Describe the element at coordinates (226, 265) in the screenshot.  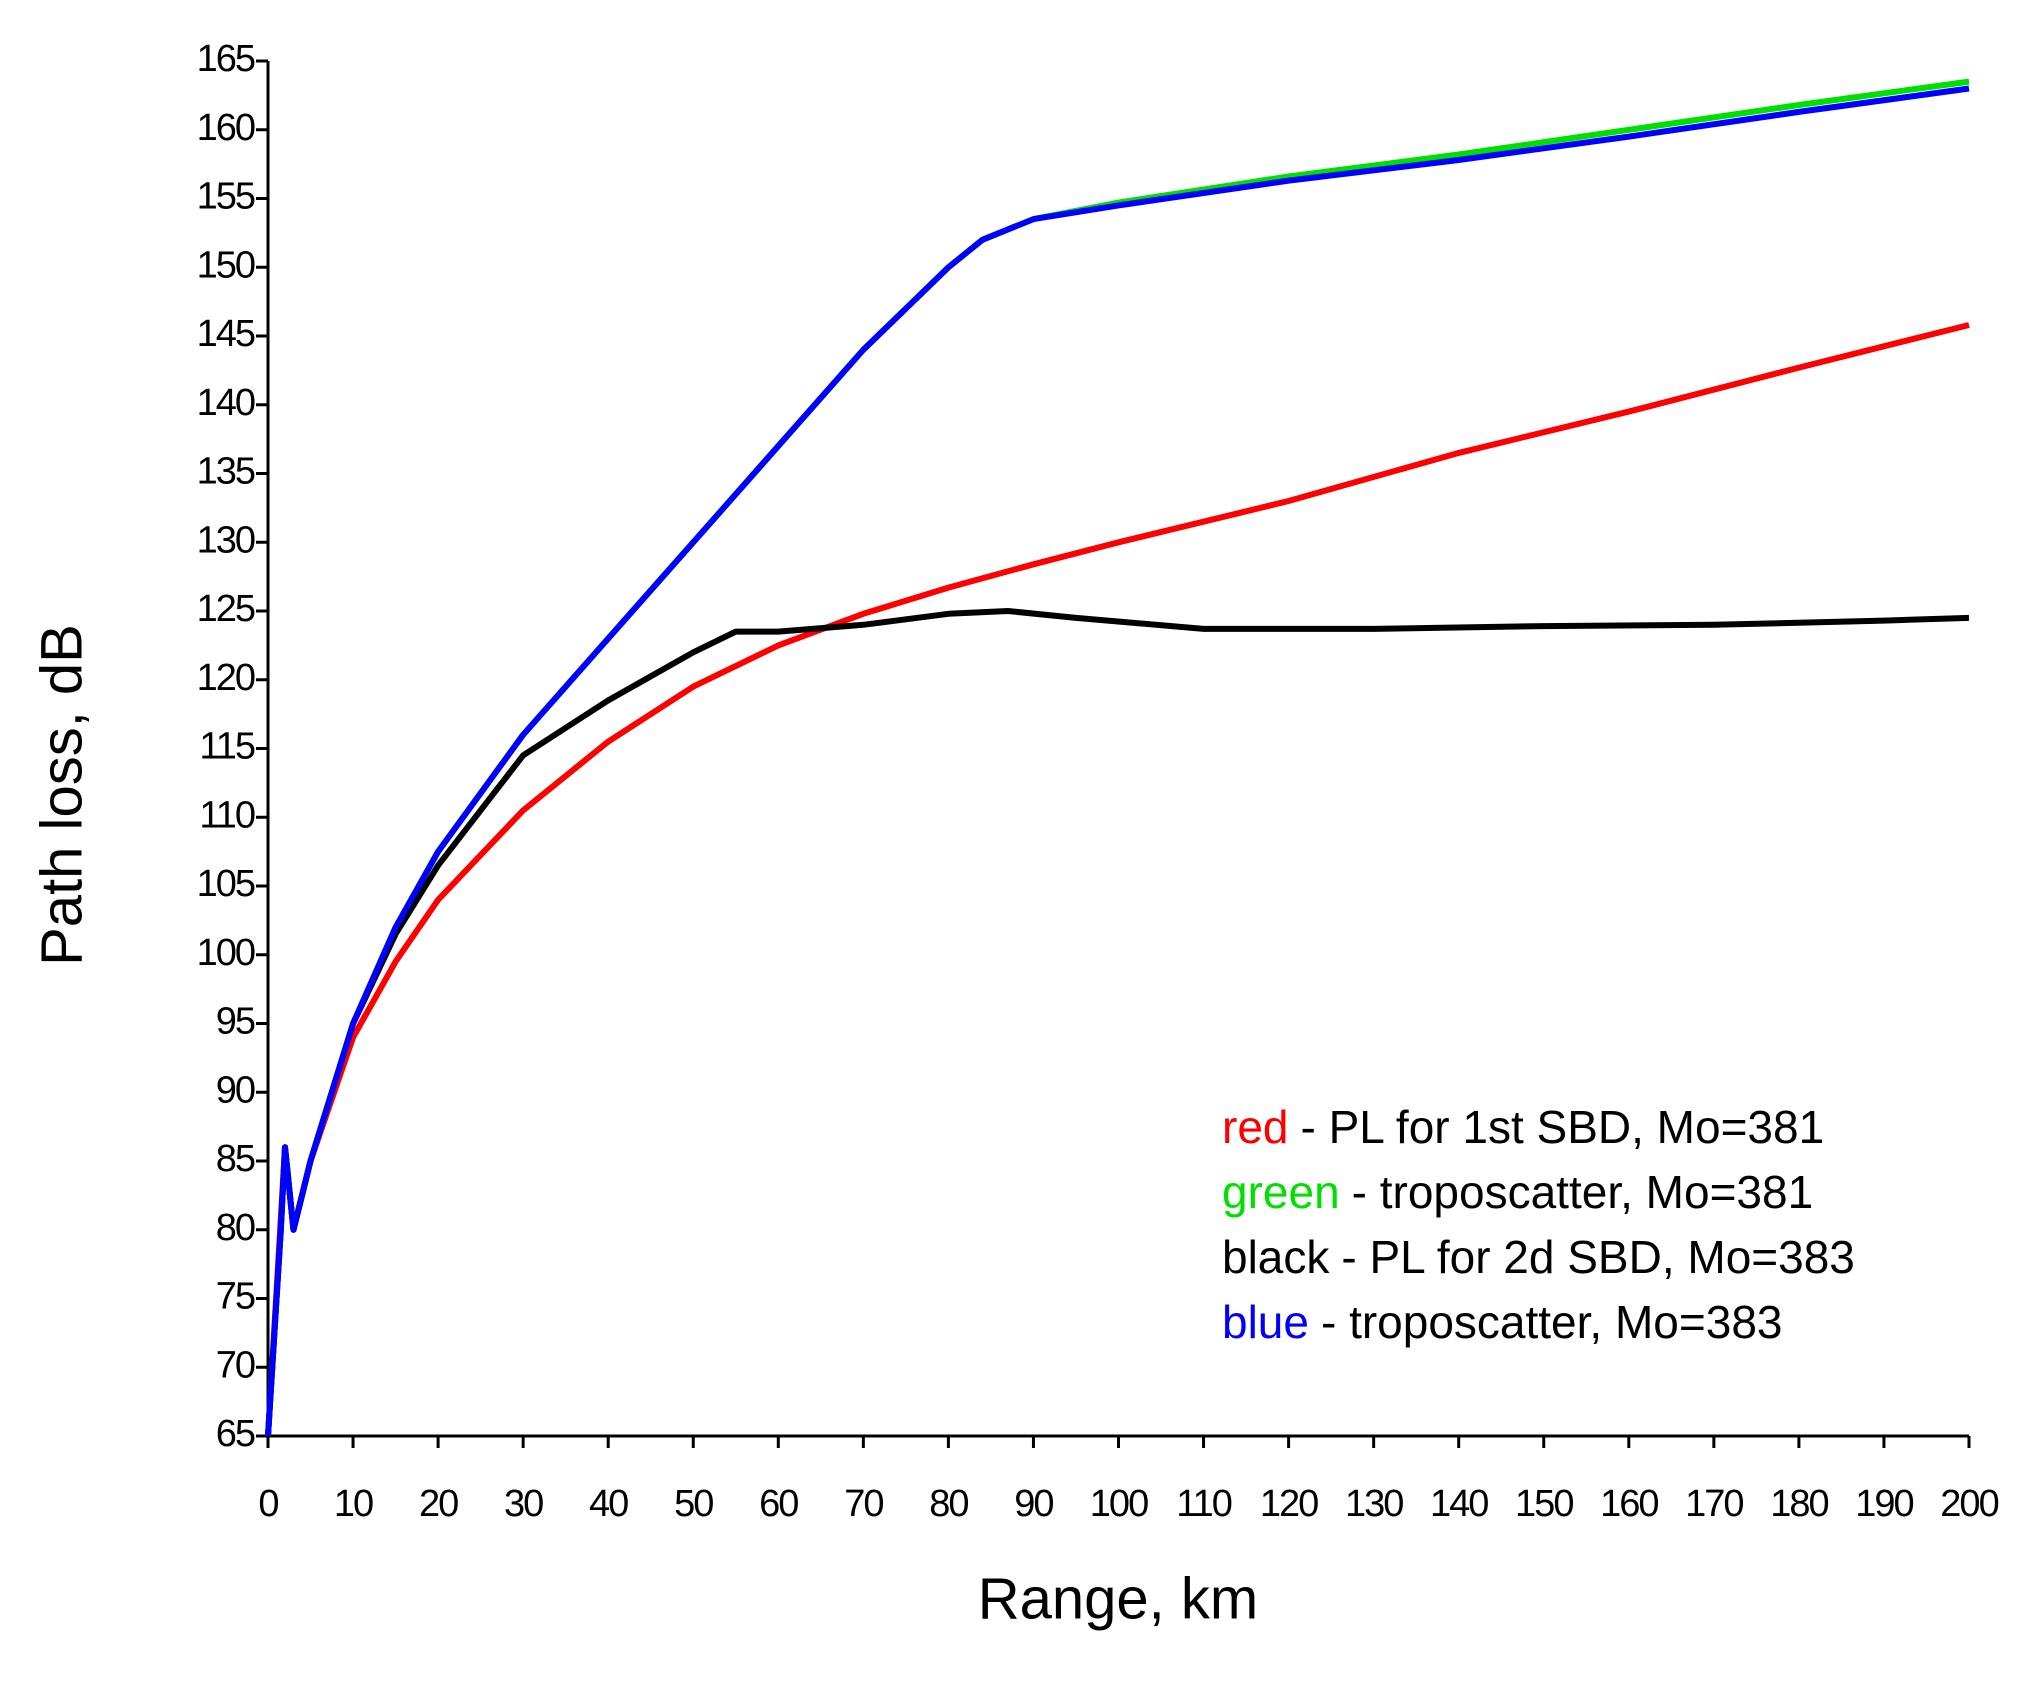
I see `y-tick-label: 150` at that location.